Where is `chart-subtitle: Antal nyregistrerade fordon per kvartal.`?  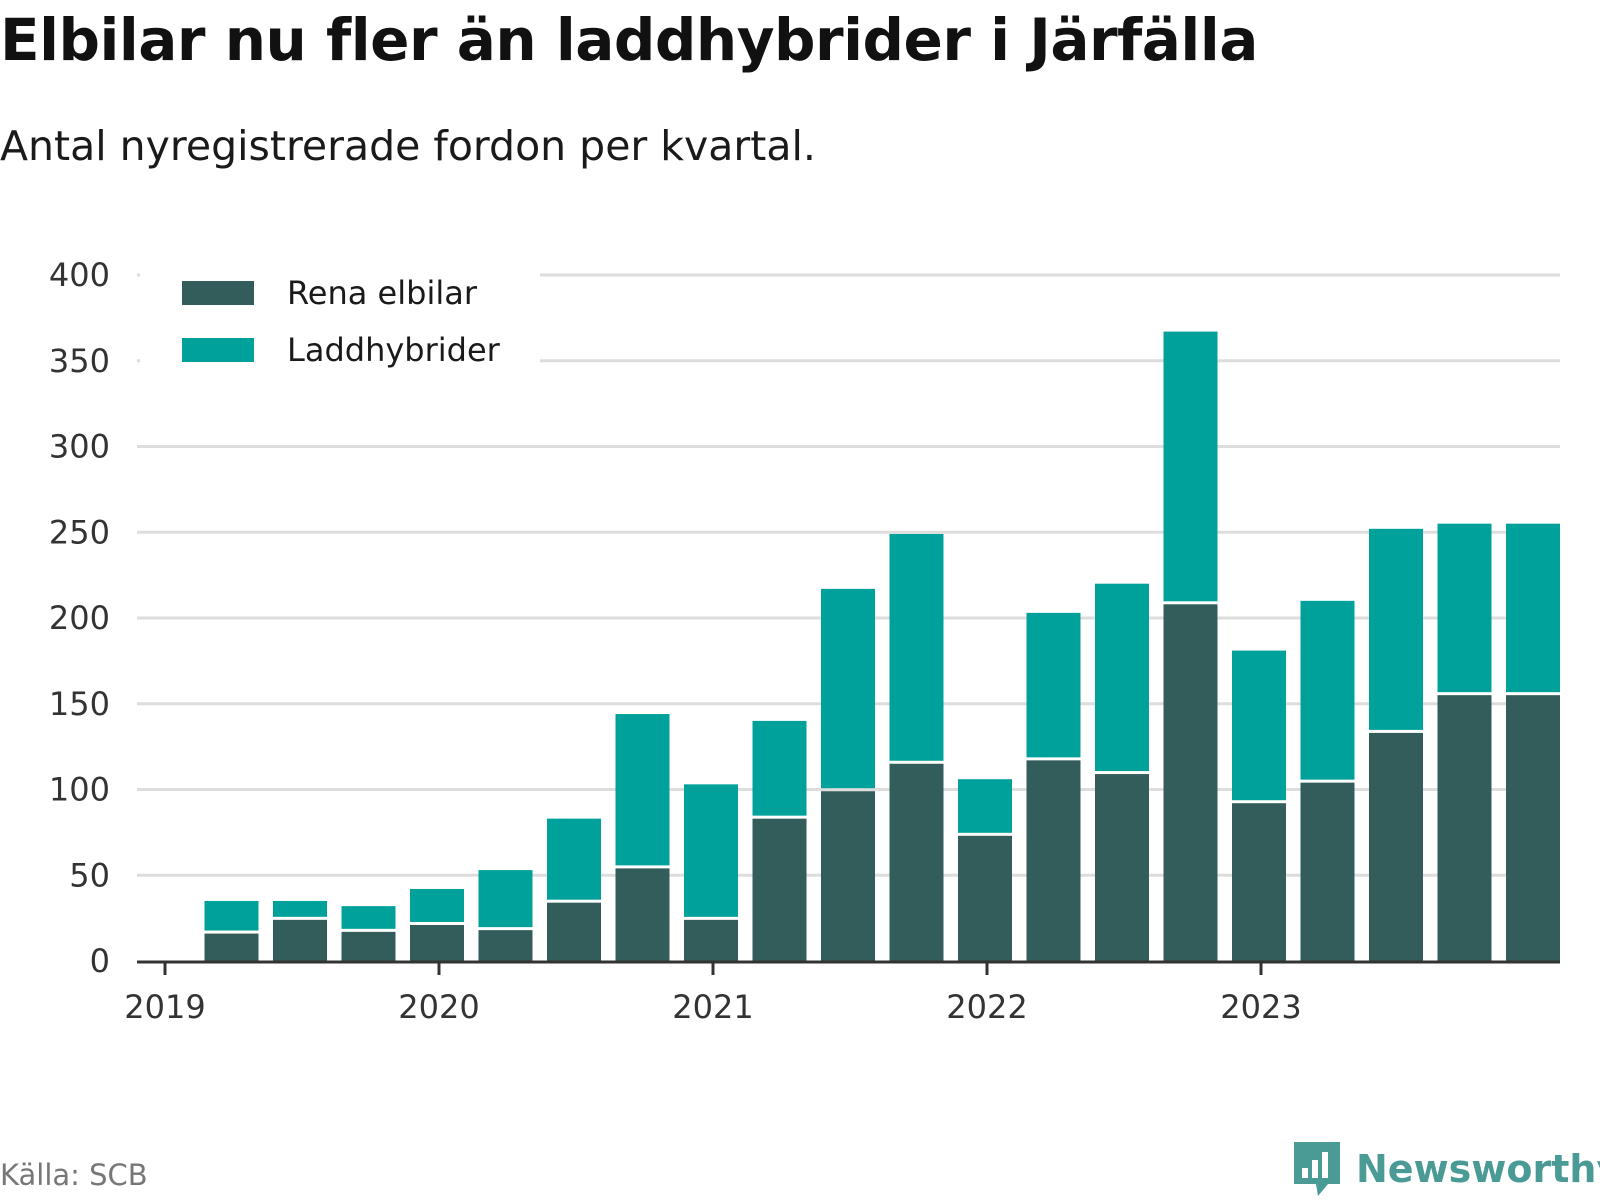
chart-subtitle: Antal nyregistrerade fordon per kvartal. is located at coordinates (408, 146).